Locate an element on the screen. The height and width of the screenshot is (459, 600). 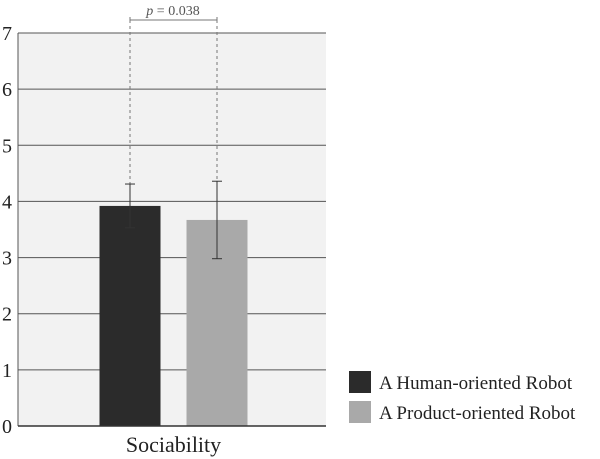
y-axis: 0 1 2 3 4 5 6 7 is located at coordinates (10, 230).